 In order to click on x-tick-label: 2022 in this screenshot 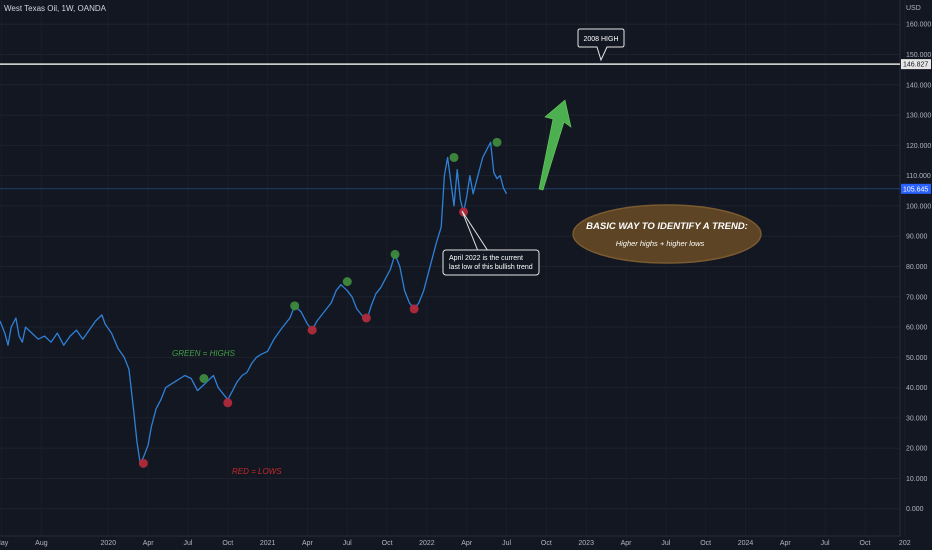, I will do `click(427, 543)`.